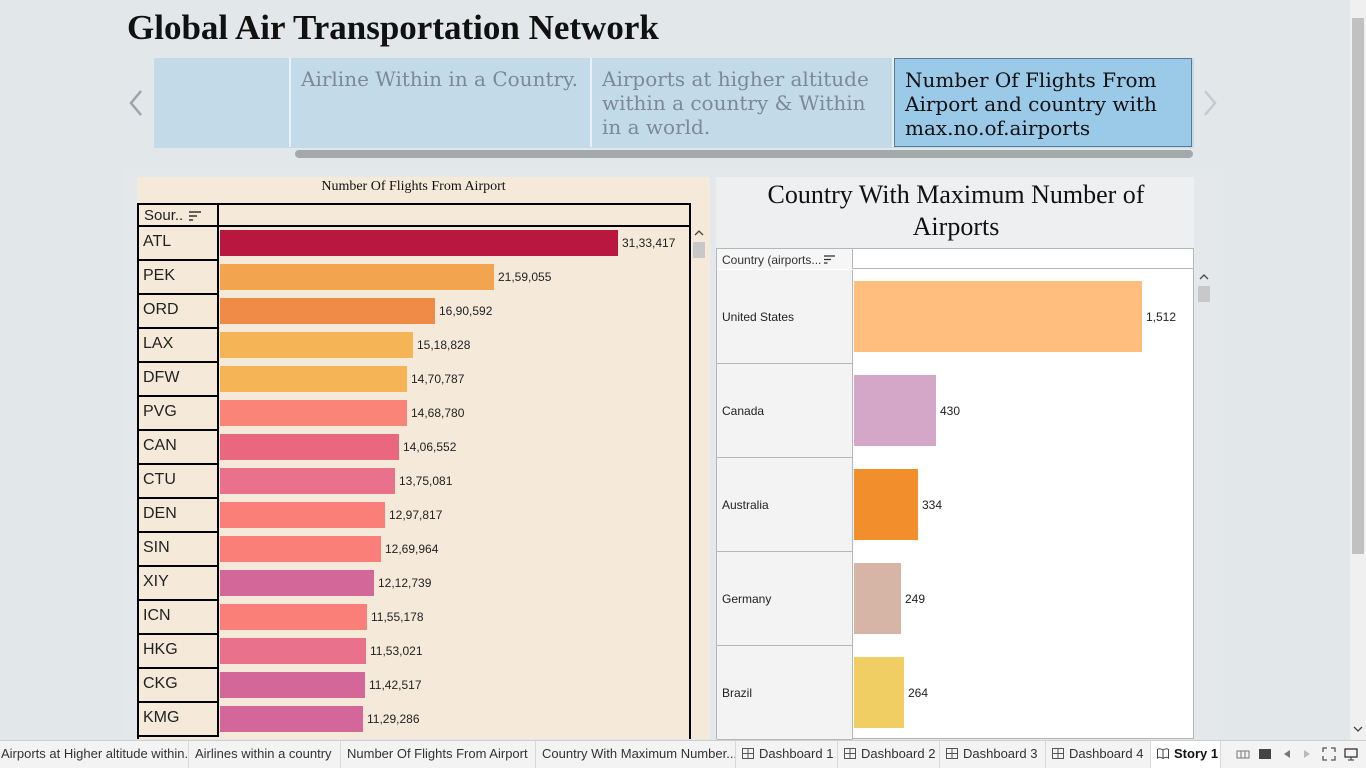 The image size is (1366, 768). I want to click on airport-row: PVG 14,68,780, so click(414, 414).